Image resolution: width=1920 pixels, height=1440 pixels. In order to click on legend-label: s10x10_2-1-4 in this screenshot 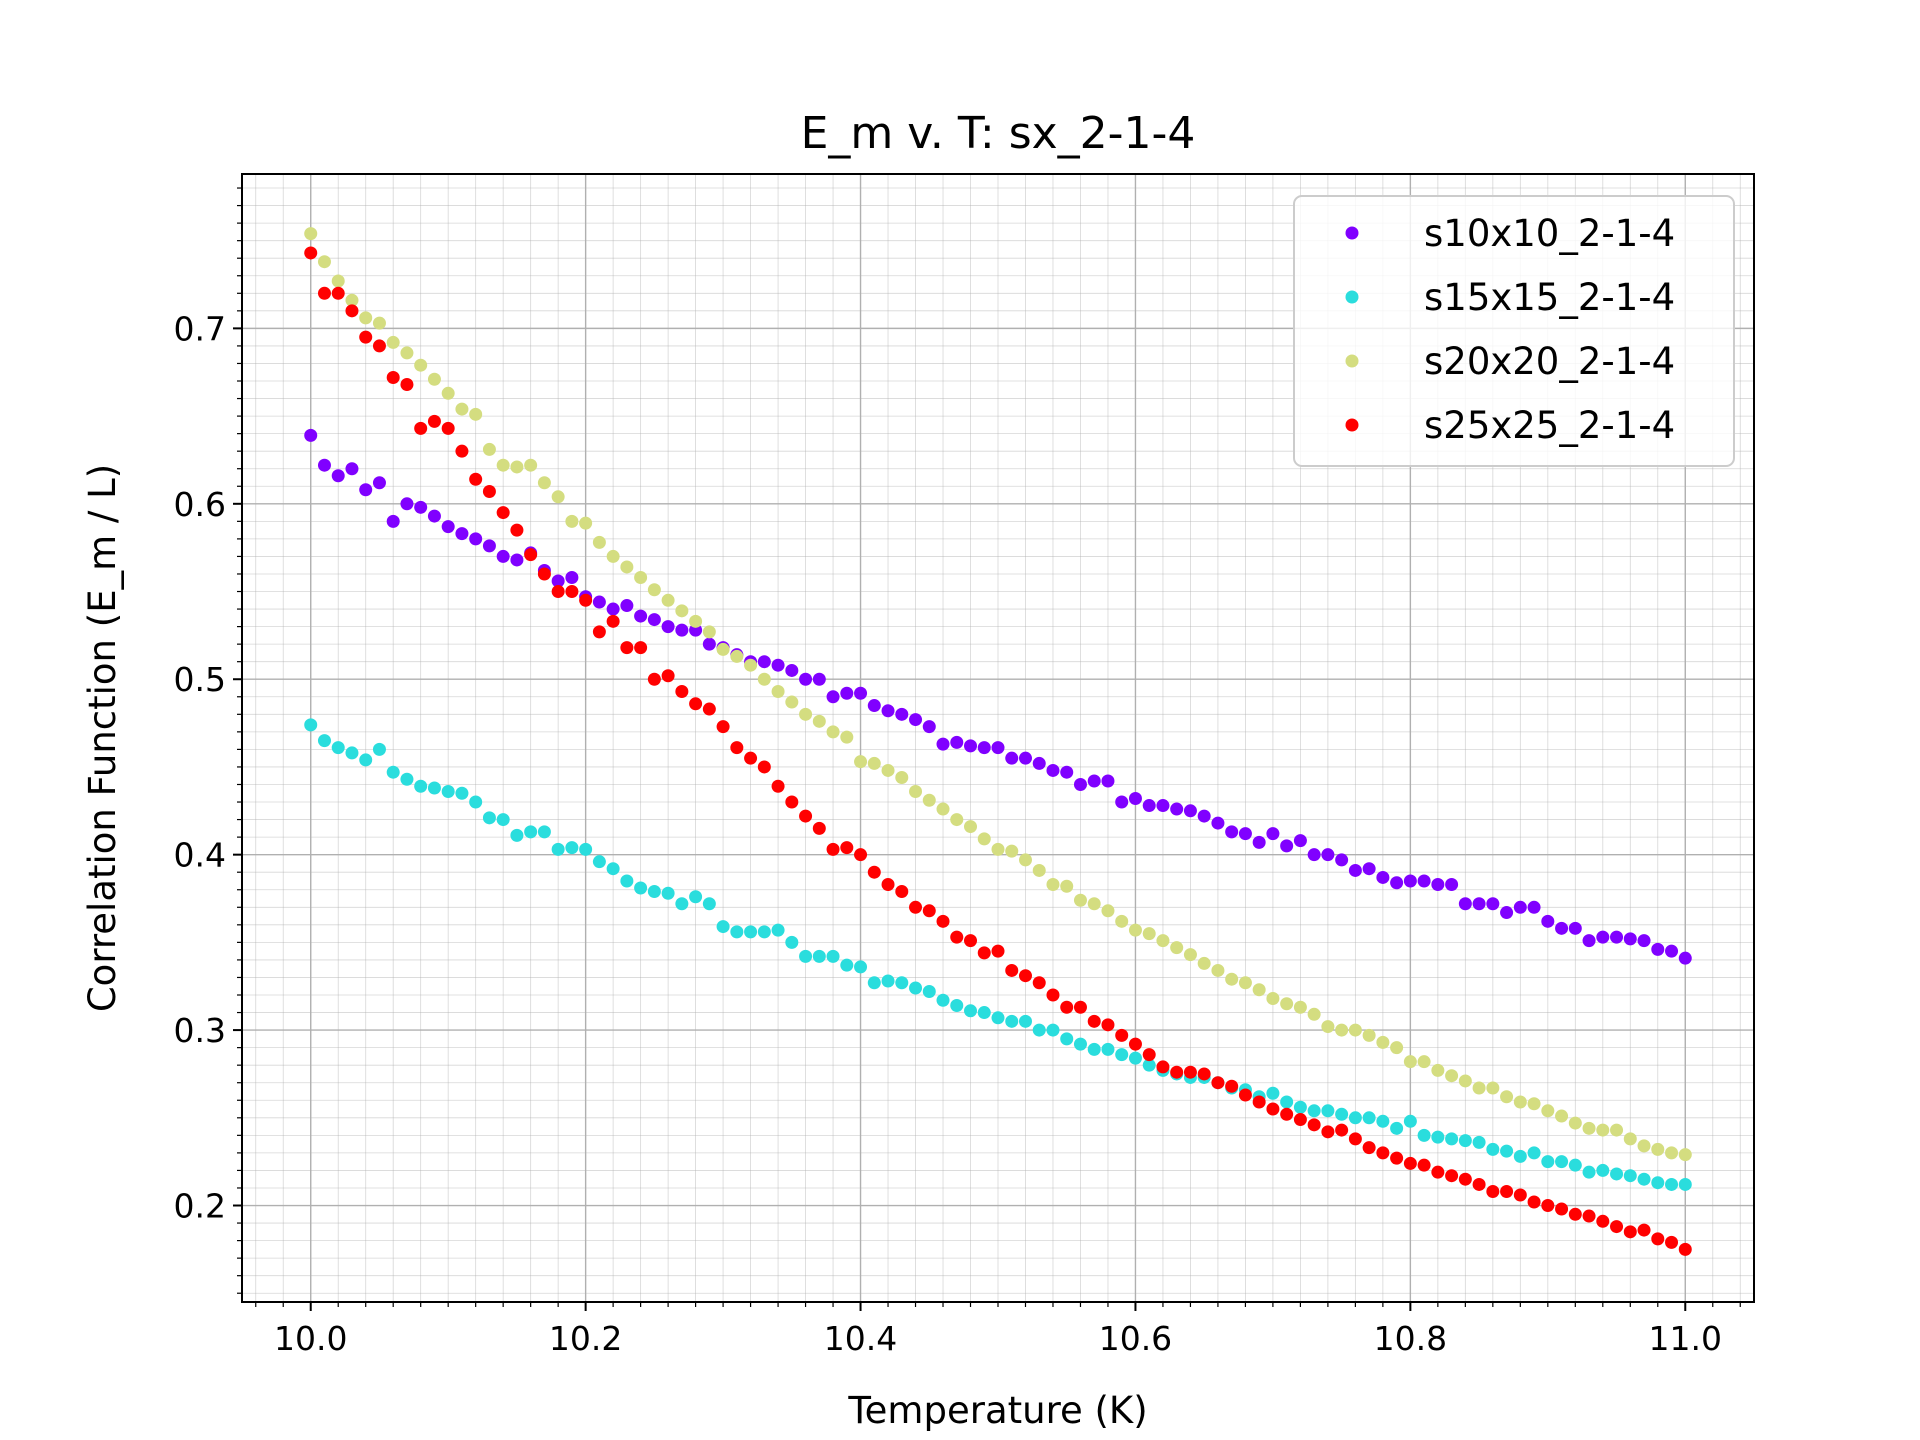, I will do `click(1549, 233)`.